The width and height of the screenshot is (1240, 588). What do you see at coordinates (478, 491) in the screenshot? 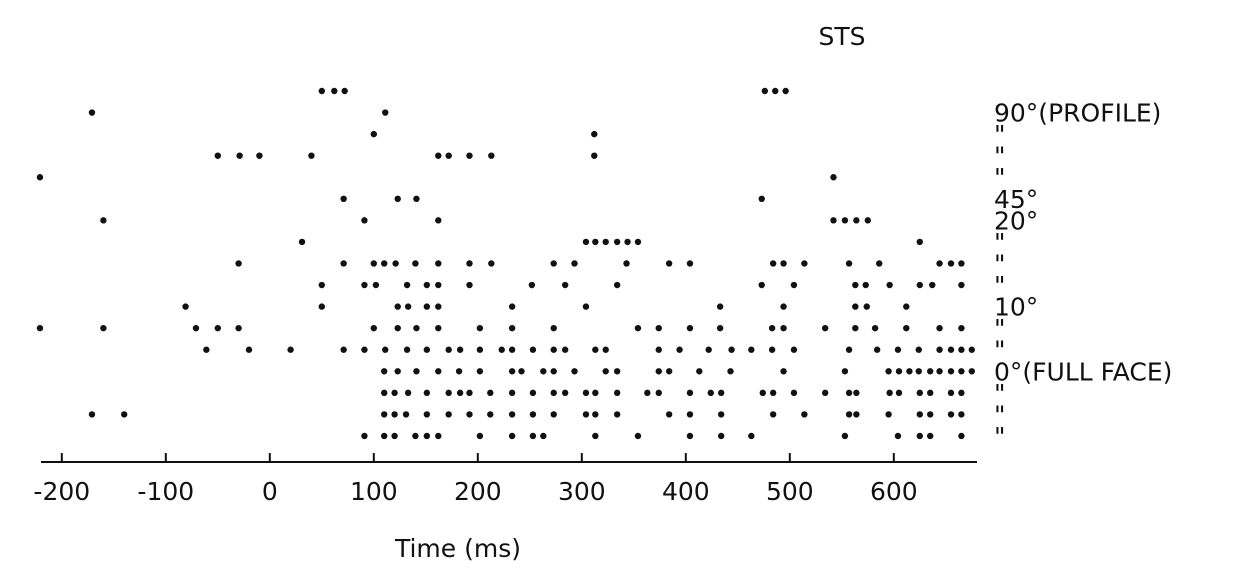
I see `x-tick-label: 200` at bounding box center [478, 491].